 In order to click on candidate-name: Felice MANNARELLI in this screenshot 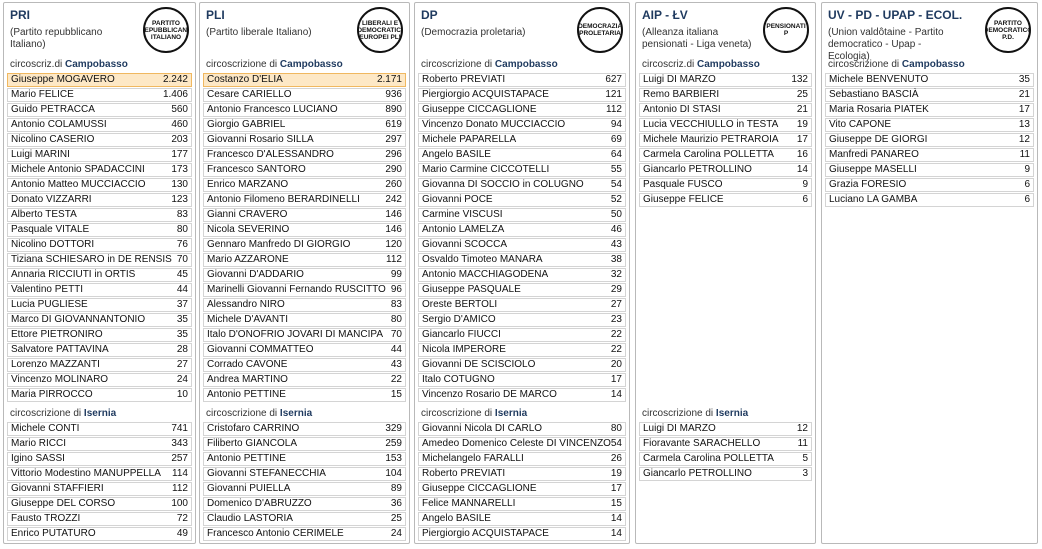, I will do `click(469, 503)`.